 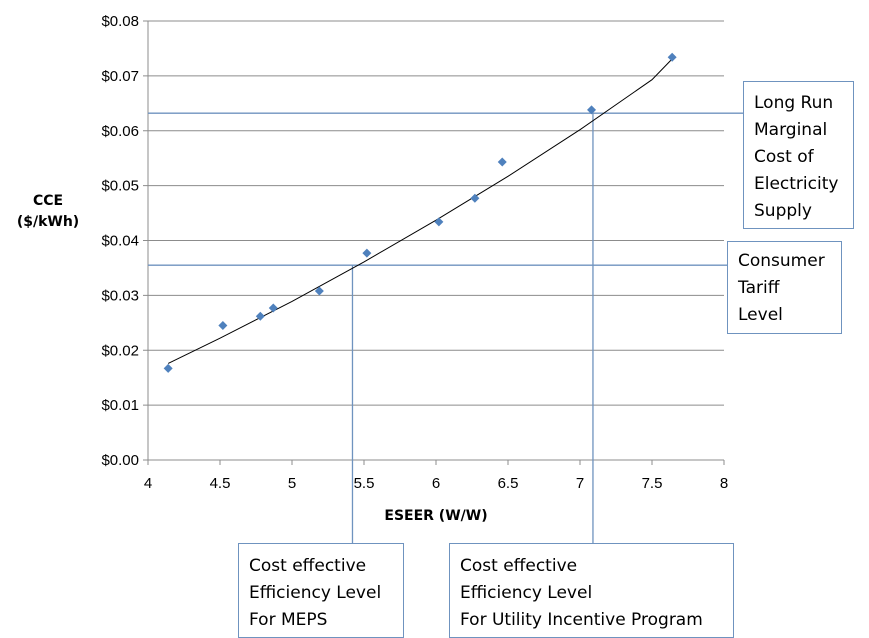 I want to click on x-tick-label: 7, so click(x=580, y=483).